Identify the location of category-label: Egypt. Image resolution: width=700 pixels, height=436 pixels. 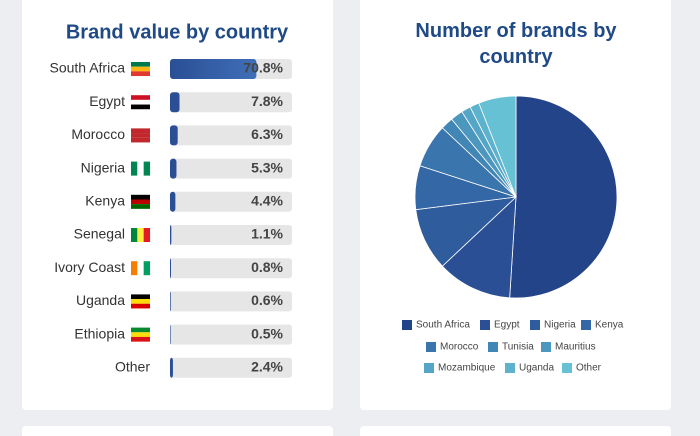
(107, 101).